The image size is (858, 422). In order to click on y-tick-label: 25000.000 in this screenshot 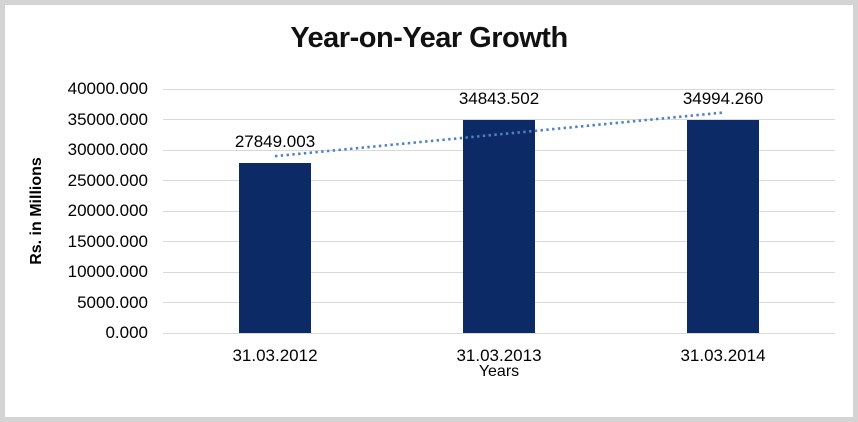, I will do `click(107, 180)`.